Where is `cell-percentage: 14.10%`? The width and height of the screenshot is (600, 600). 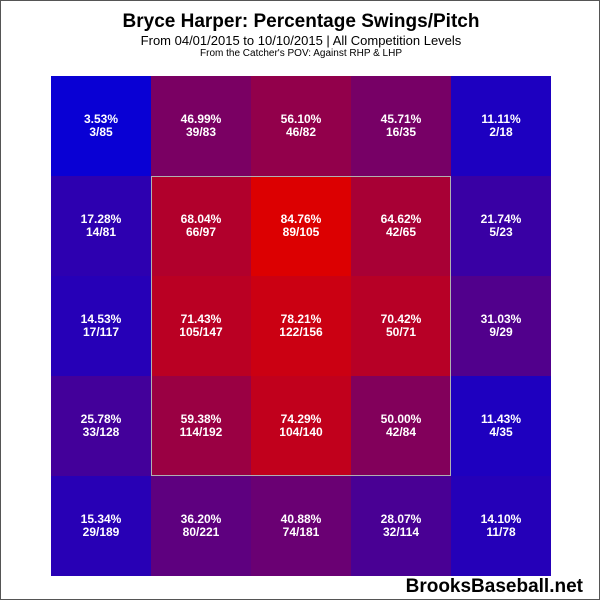
cell-percentage: 14.10% is located at coordinates (501, 519).